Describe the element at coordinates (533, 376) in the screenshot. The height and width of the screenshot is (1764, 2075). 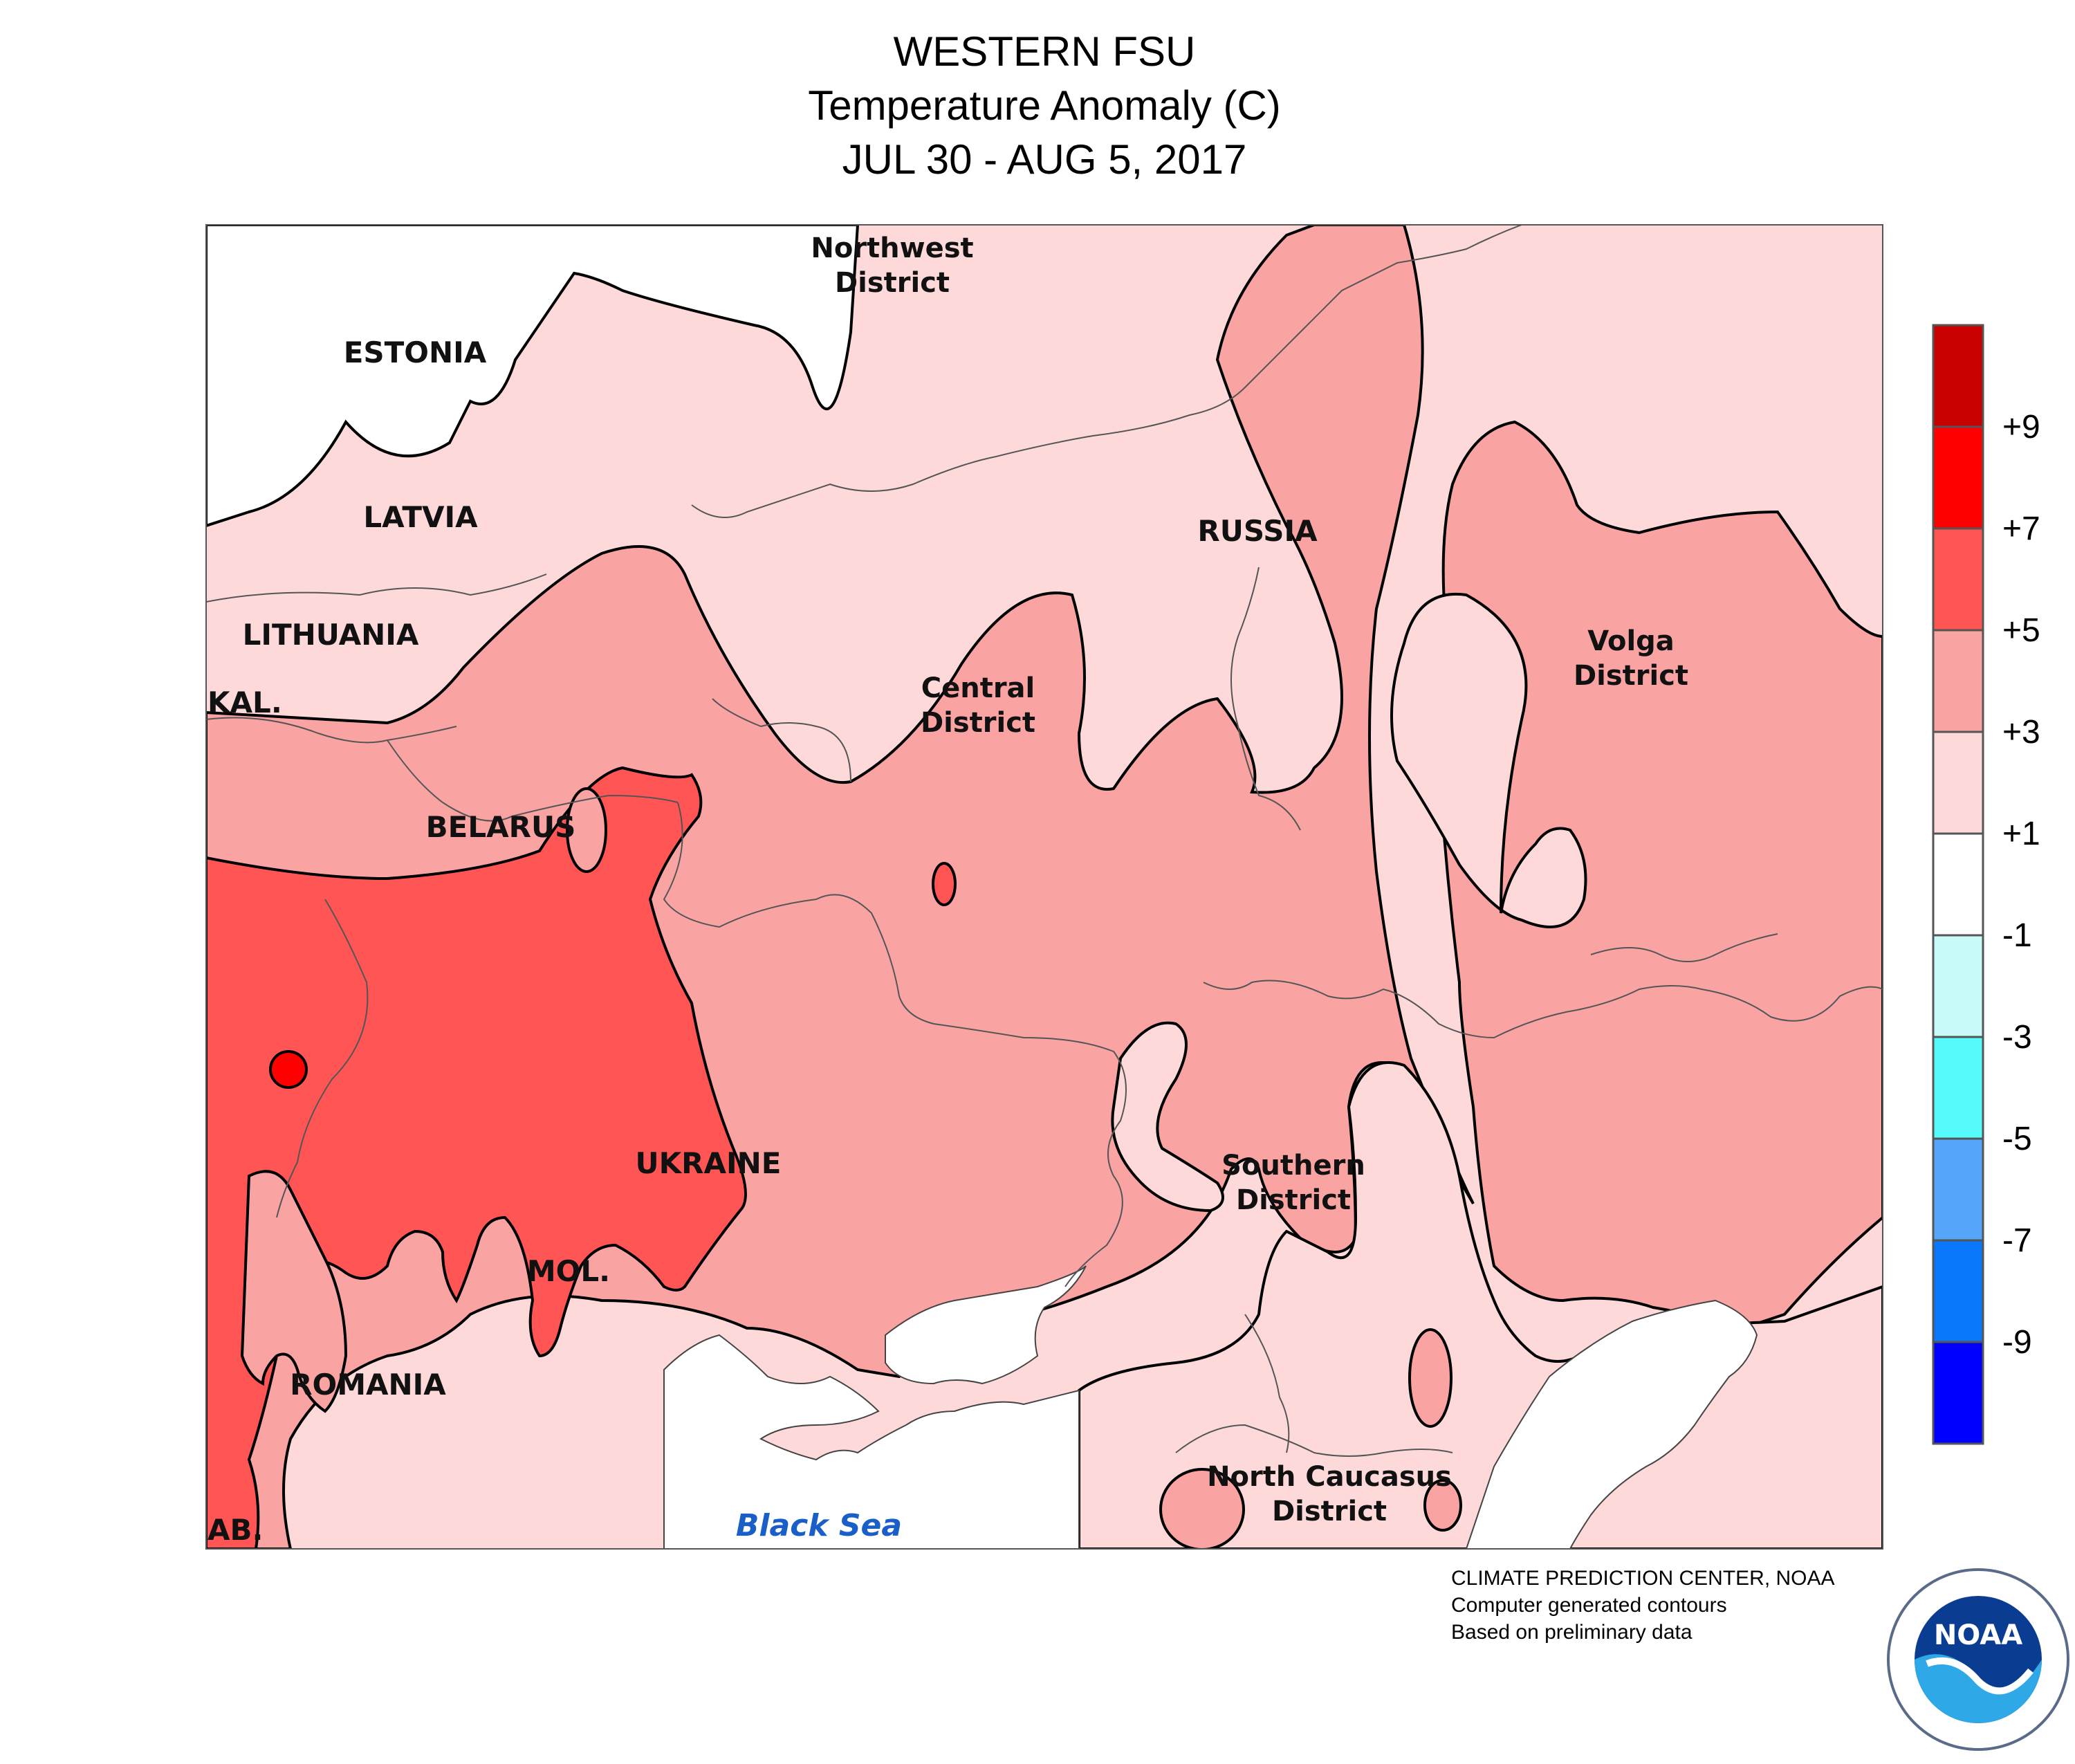
I see `near-normal-zone-baltic` at that location.